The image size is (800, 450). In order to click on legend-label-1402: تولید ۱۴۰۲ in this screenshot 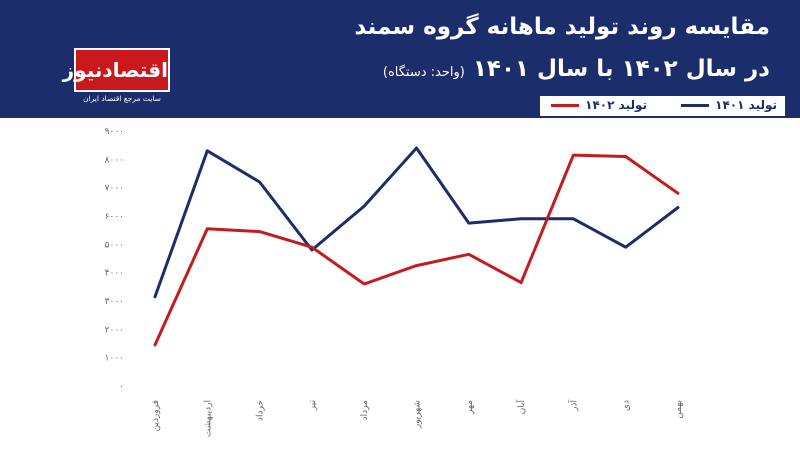, I will do `click(616, 105)`.